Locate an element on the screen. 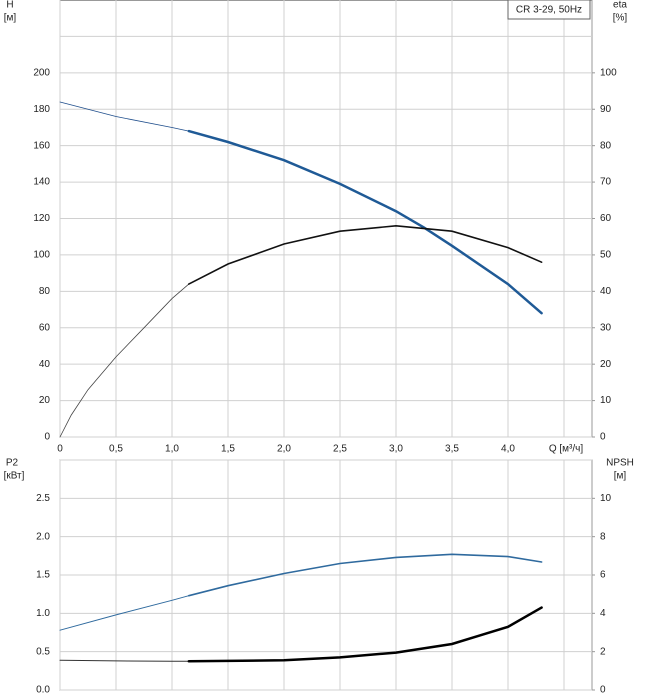 The width and height of the screenshot is (658, 700). chart-title: CR 3-29, 50Hz is located at coordinates (549, 10).